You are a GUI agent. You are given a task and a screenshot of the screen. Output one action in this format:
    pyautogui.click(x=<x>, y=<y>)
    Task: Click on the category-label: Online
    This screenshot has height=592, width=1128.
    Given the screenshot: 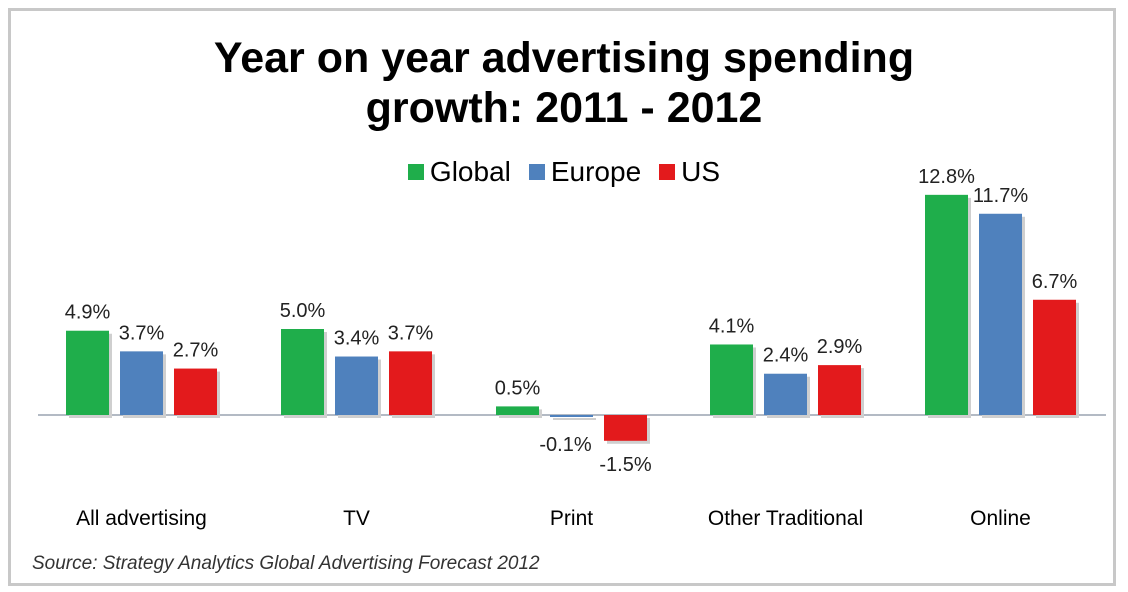 What is the action you would take?
    pyautogui.click(x=1000, y=518)
    